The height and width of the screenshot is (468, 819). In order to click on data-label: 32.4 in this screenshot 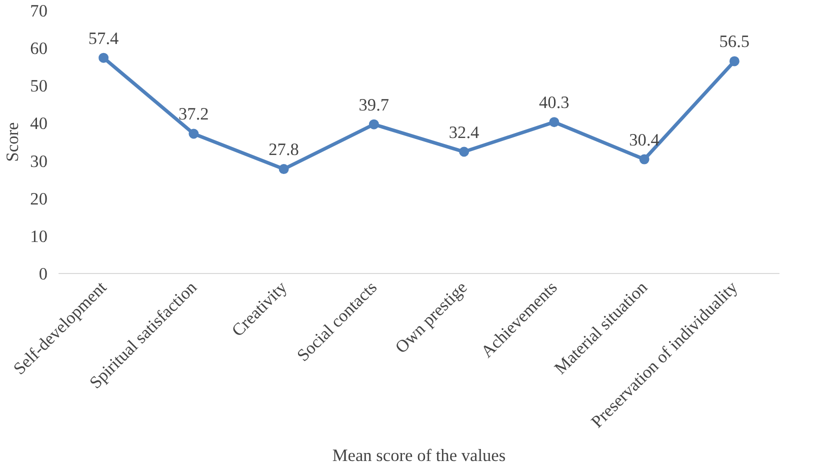, I will do `click(464, 132)`.